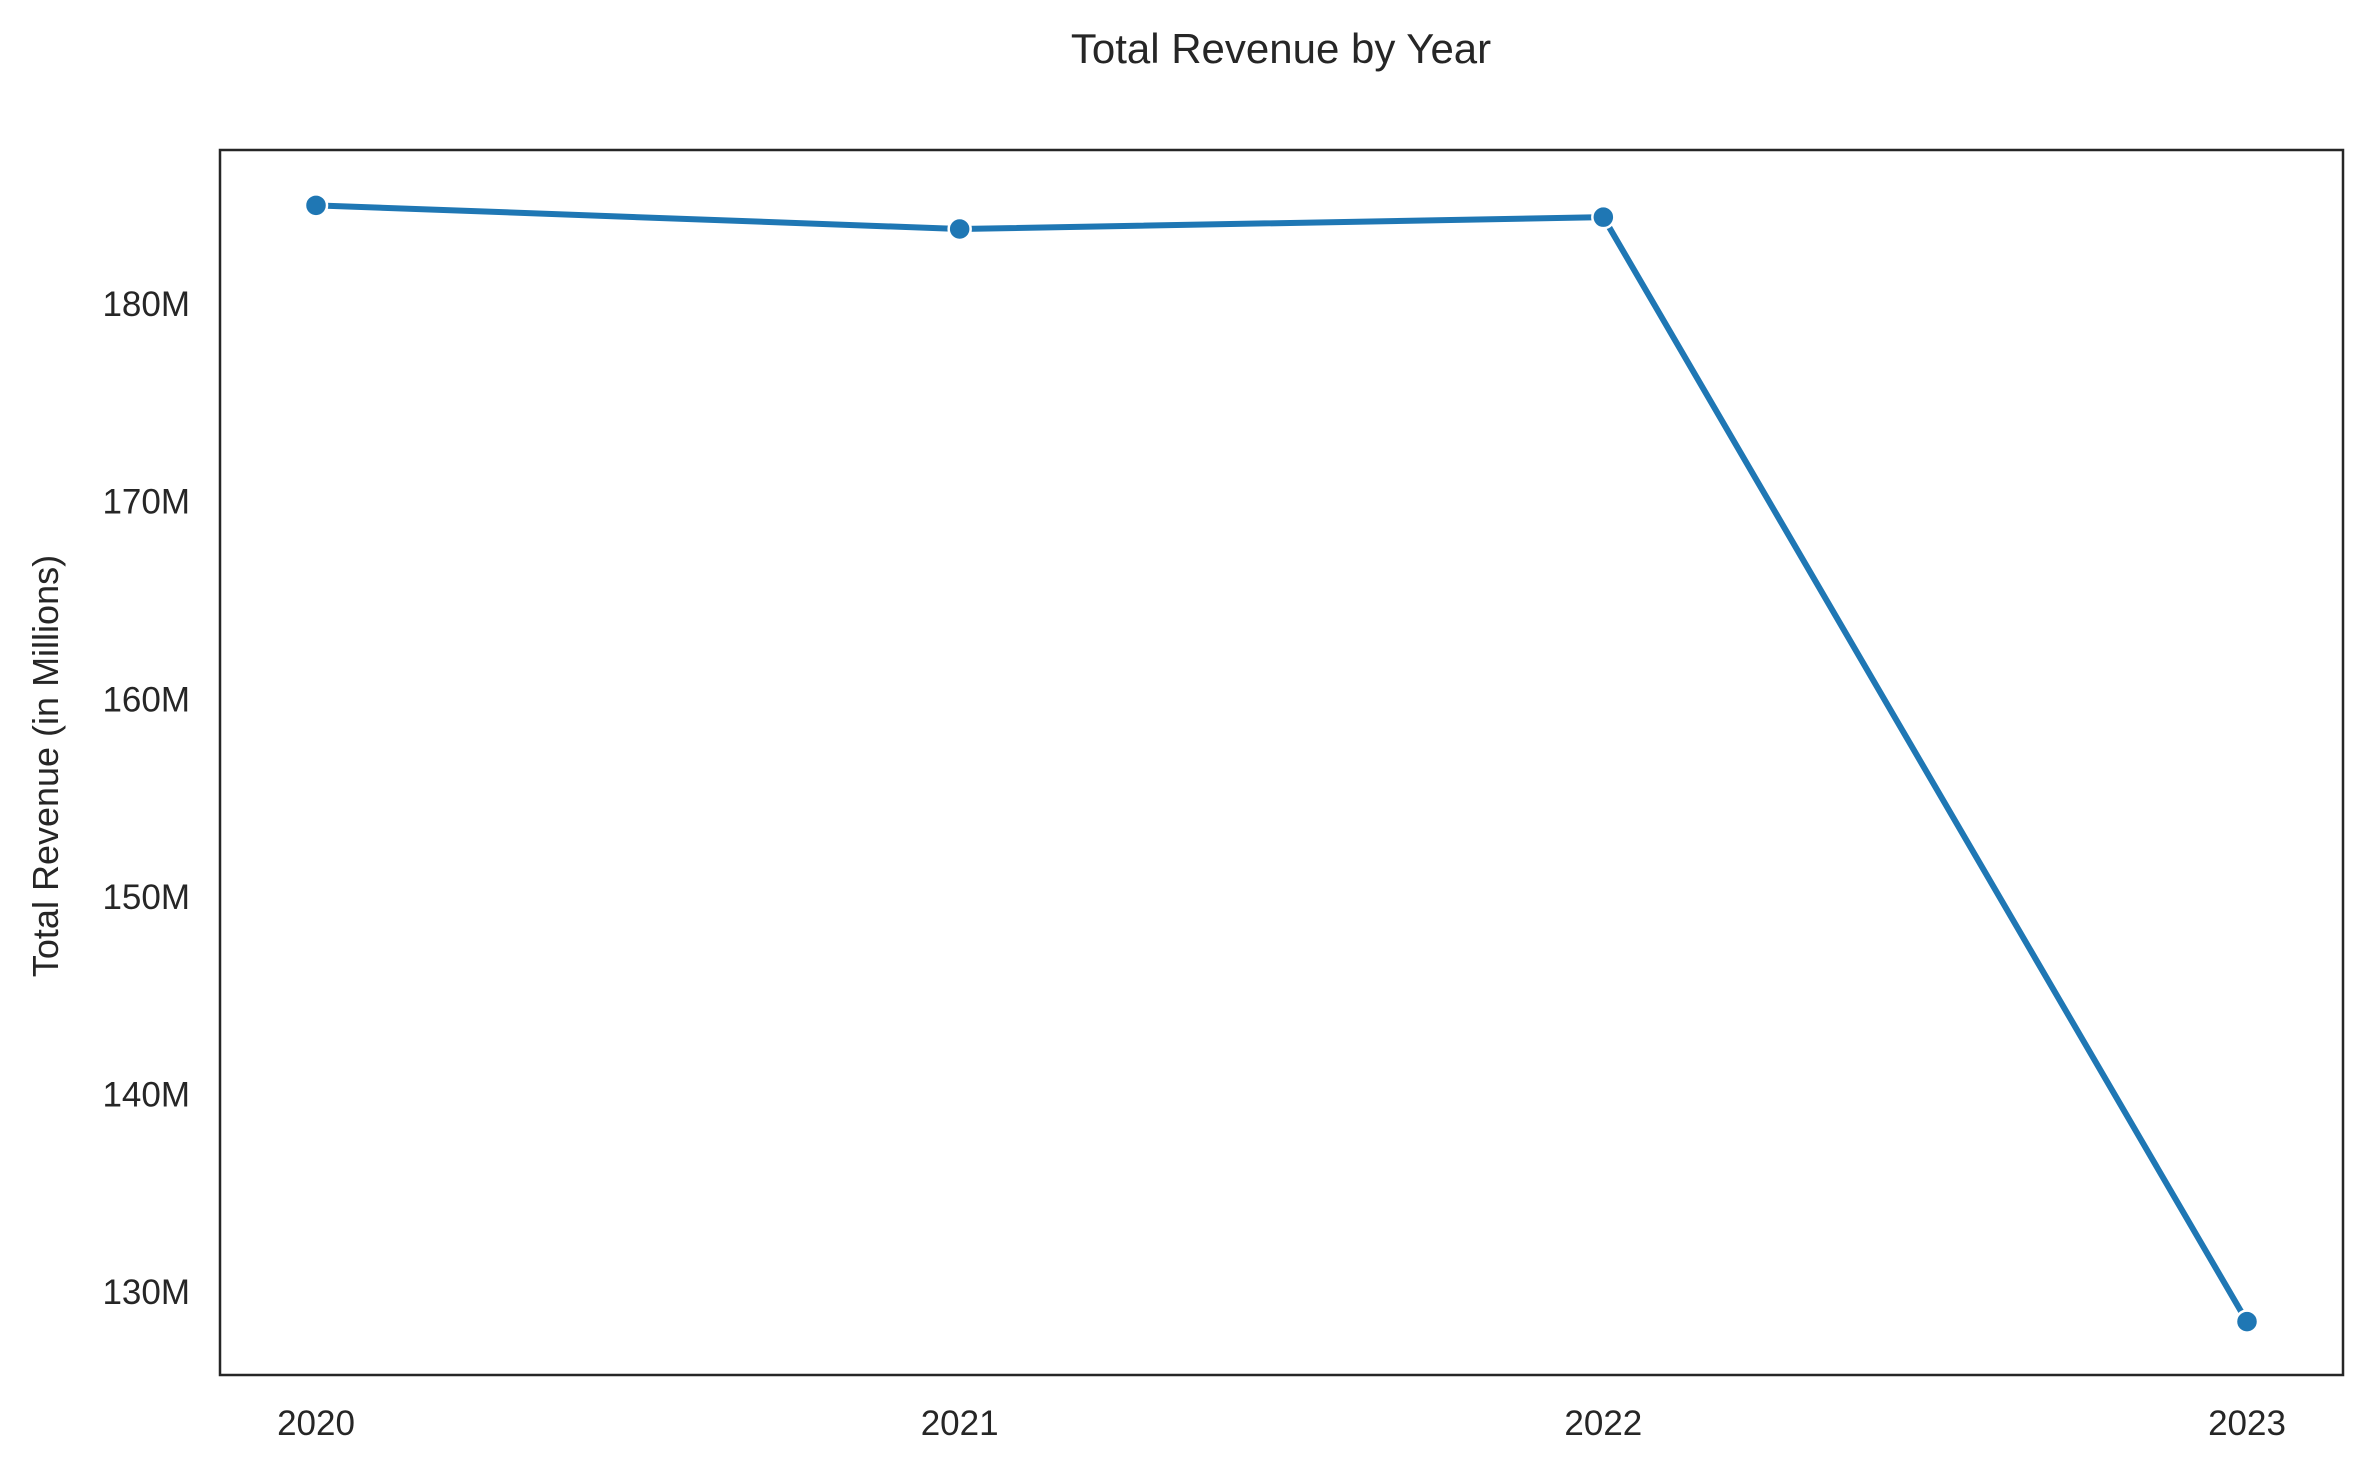 The image size is (2371, 1471). What do you see at coordinates (1281, 48) in the screenshot?
I see `chart-title: Total Revenue by Year` at bounding box center [1281, 48].